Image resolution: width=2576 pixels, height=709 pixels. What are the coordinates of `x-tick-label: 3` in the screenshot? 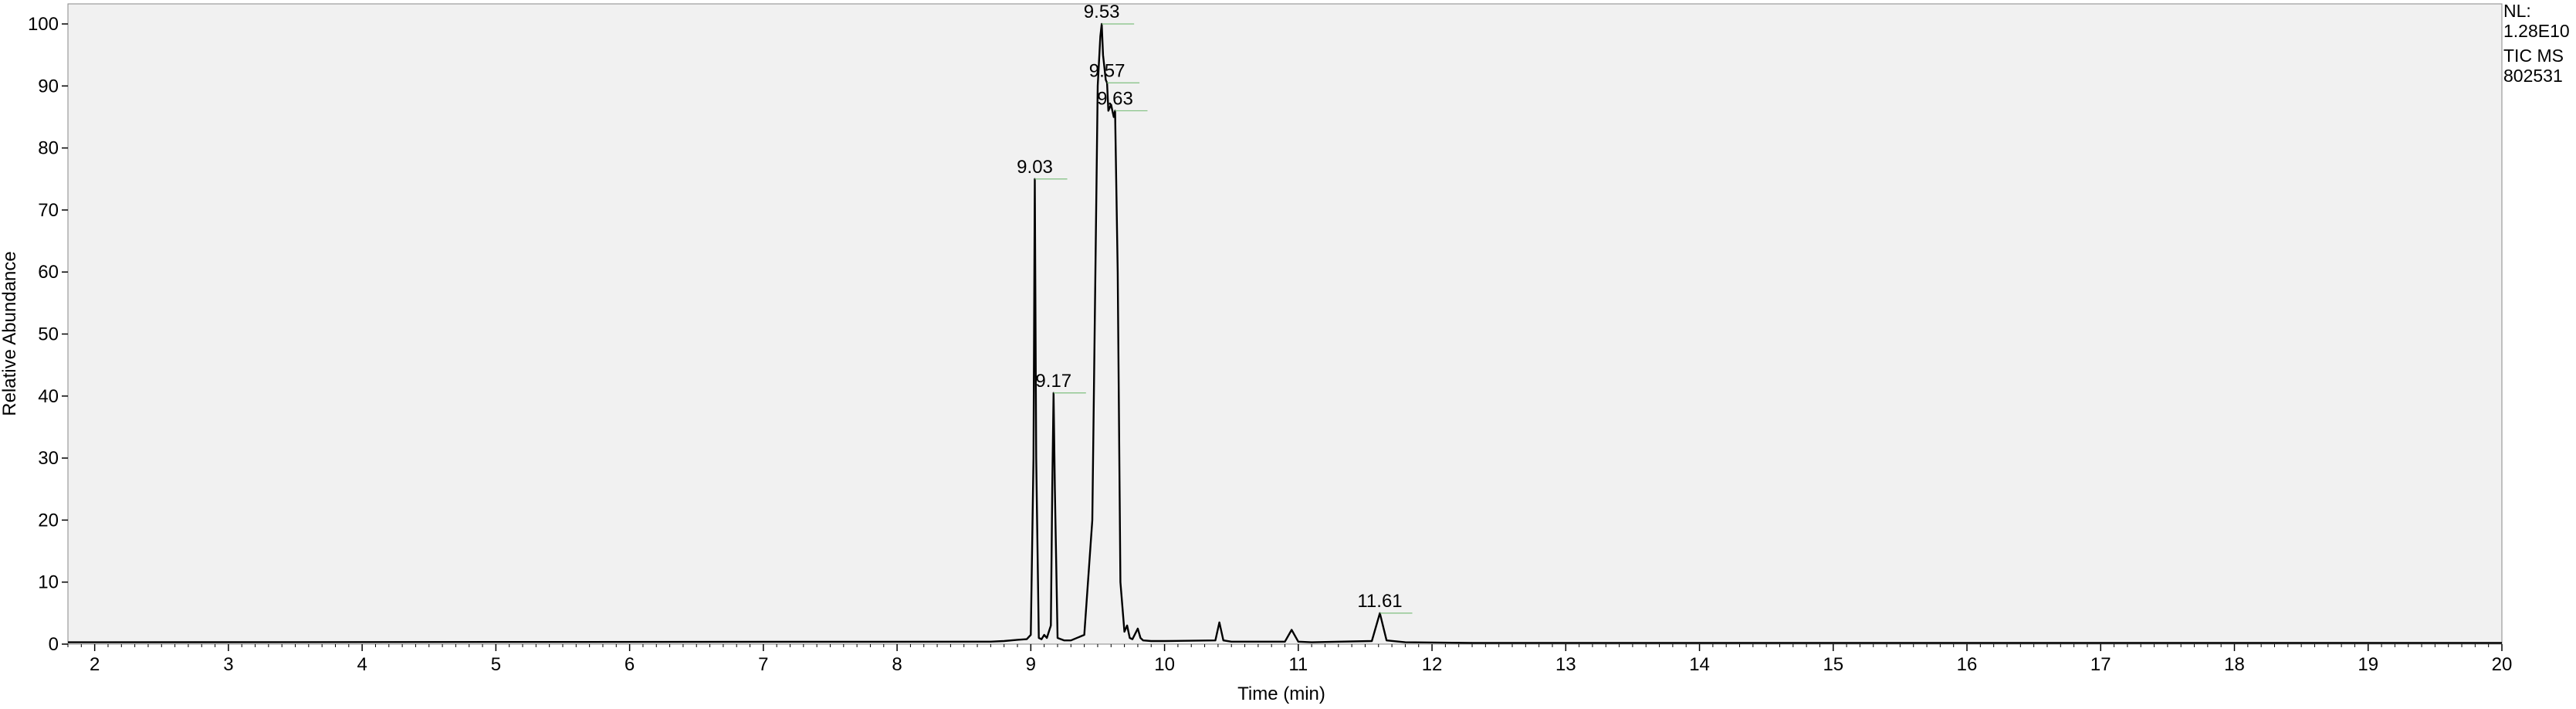 It's located at (228, 664).